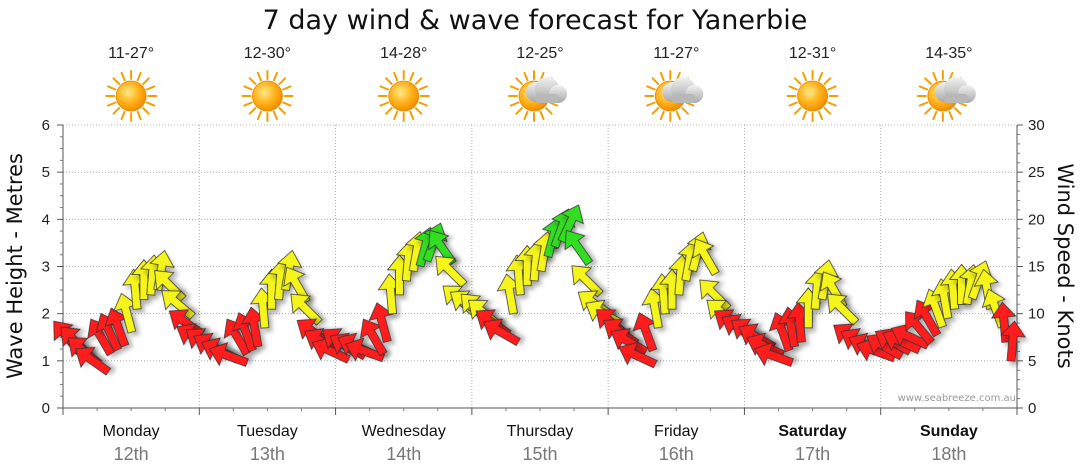 Image resolution: width=1080 pixels, height=475 pixels. What do you see at coordinates (812, 454) in the screenshot?
I see `day-date-label: 17th` at bounding box center [812, 454].